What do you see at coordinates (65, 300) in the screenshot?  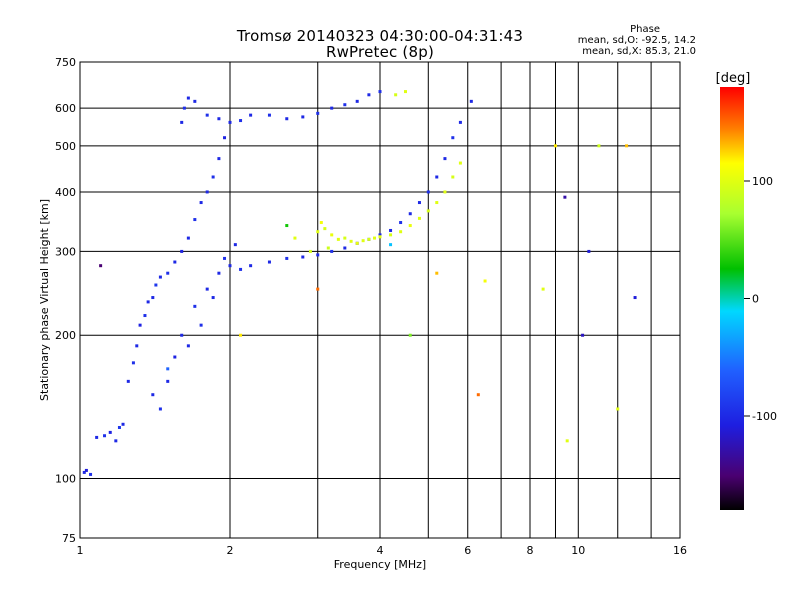 I see `y-axis-ticks: 75 100 200 300 400 500 600 750` at bounding box center [65, 300].